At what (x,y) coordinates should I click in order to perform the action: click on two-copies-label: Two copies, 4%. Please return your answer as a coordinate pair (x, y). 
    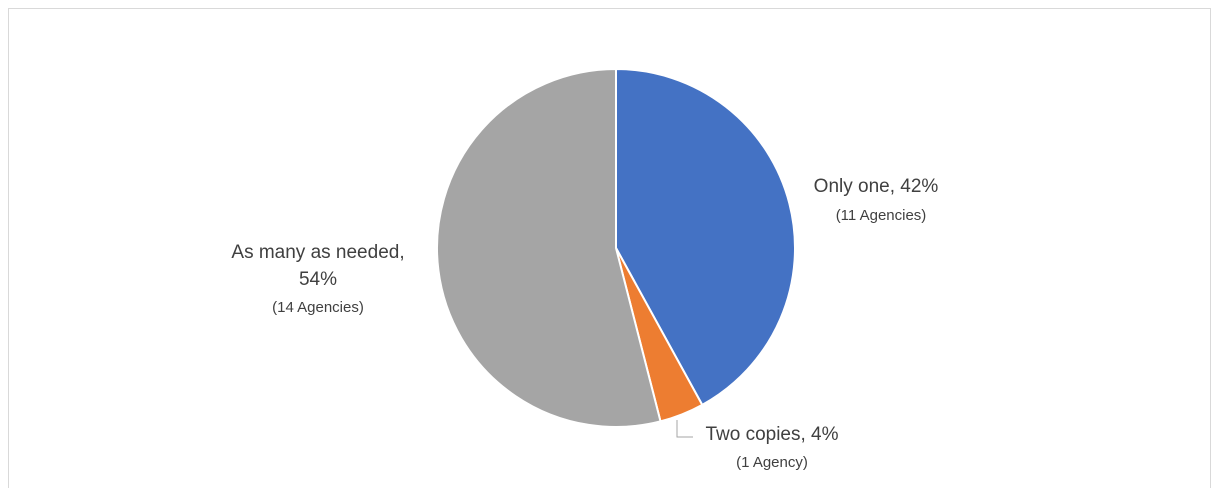
    Looking at the image, I should click on (771, 434).